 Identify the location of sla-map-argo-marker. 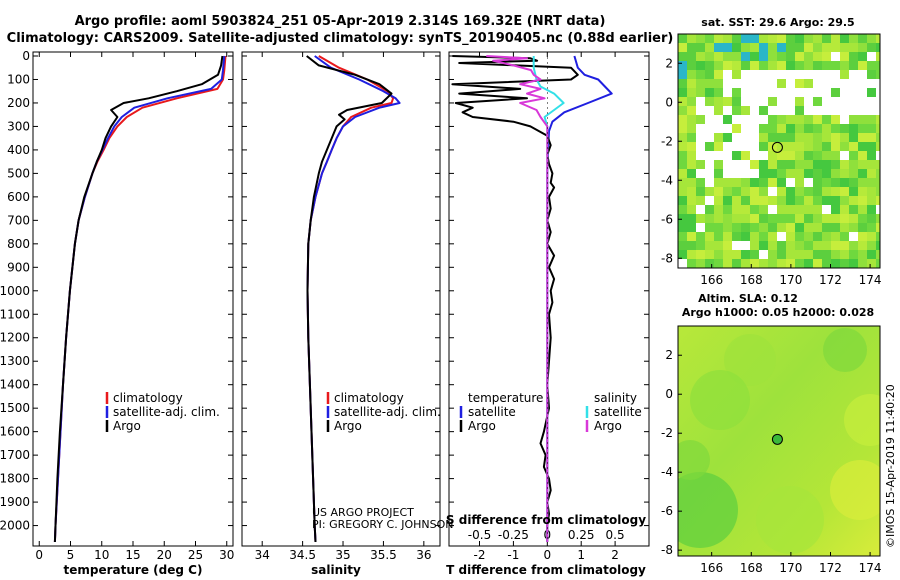
(777, 439).